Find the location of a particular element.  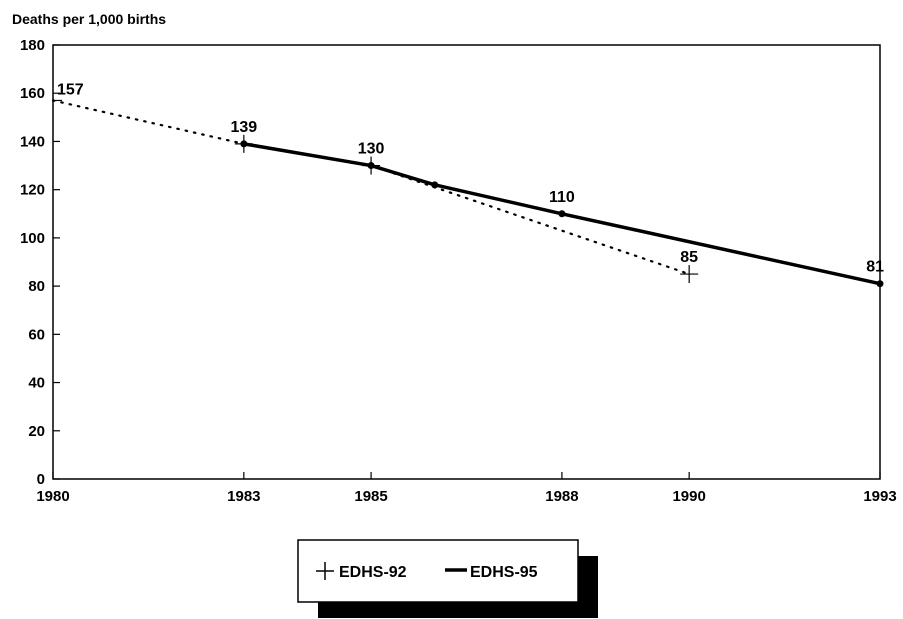

legend: EDHS-92 EDHS-95 is located at coordinates (447, 578).